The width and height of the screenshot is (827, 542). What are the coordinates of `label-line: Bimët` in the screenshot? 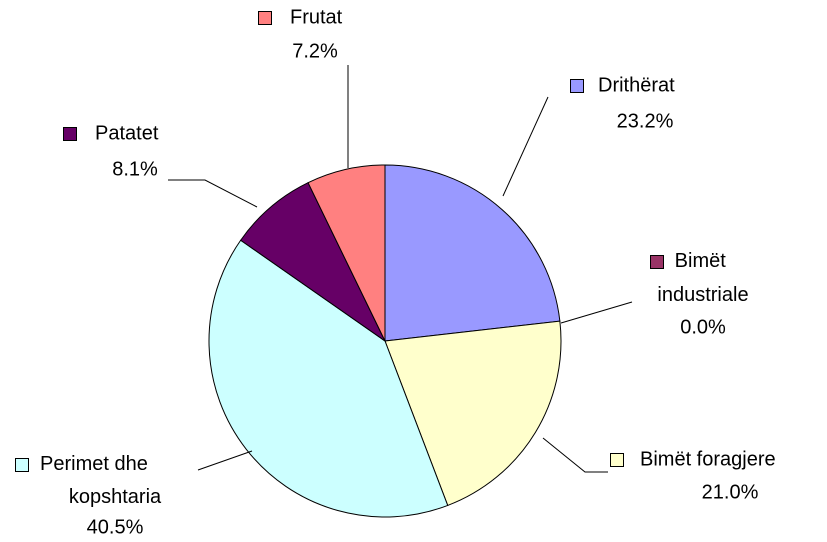 It's located at (703, 261).